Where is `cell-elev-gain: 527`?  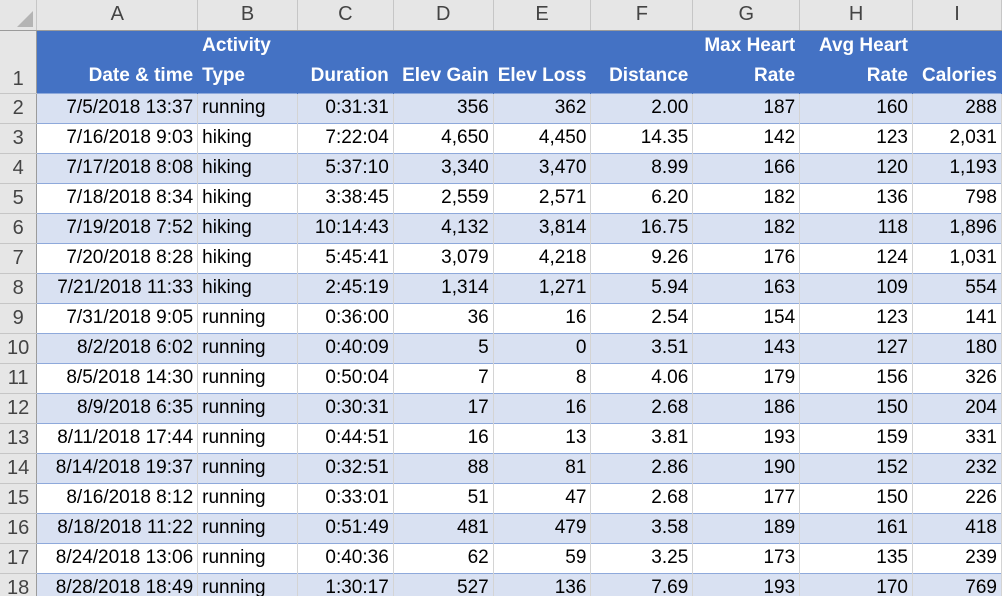 cell-elev-gain: 527 is located at coordinates (443, 584).